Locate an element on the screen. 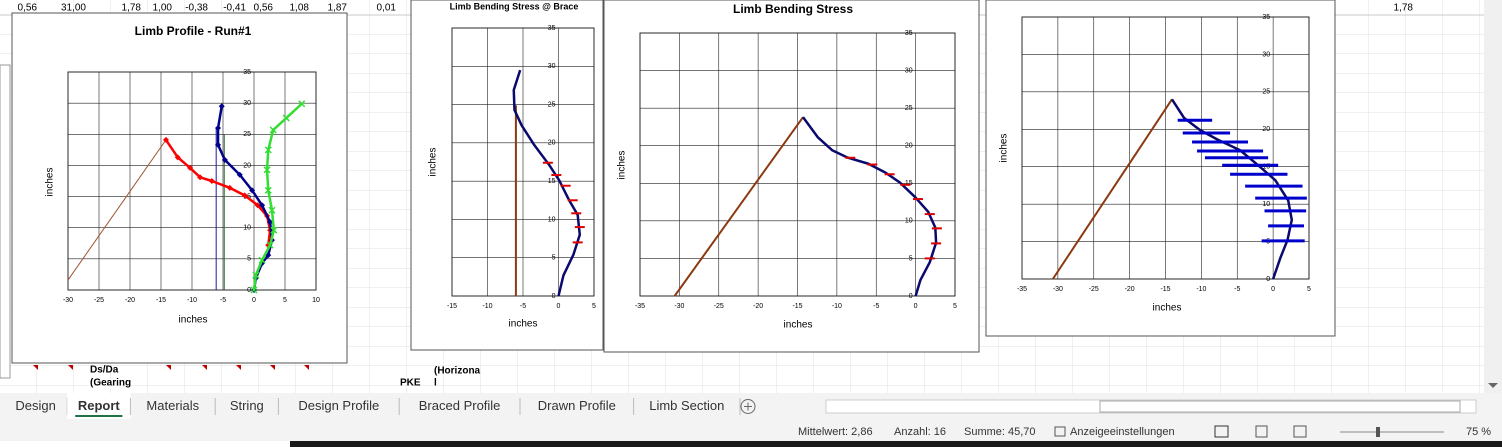 Image resolution: width=1502 pixels, height=447 pixels. cell: 1,87 is located at coordinates (338, 8).